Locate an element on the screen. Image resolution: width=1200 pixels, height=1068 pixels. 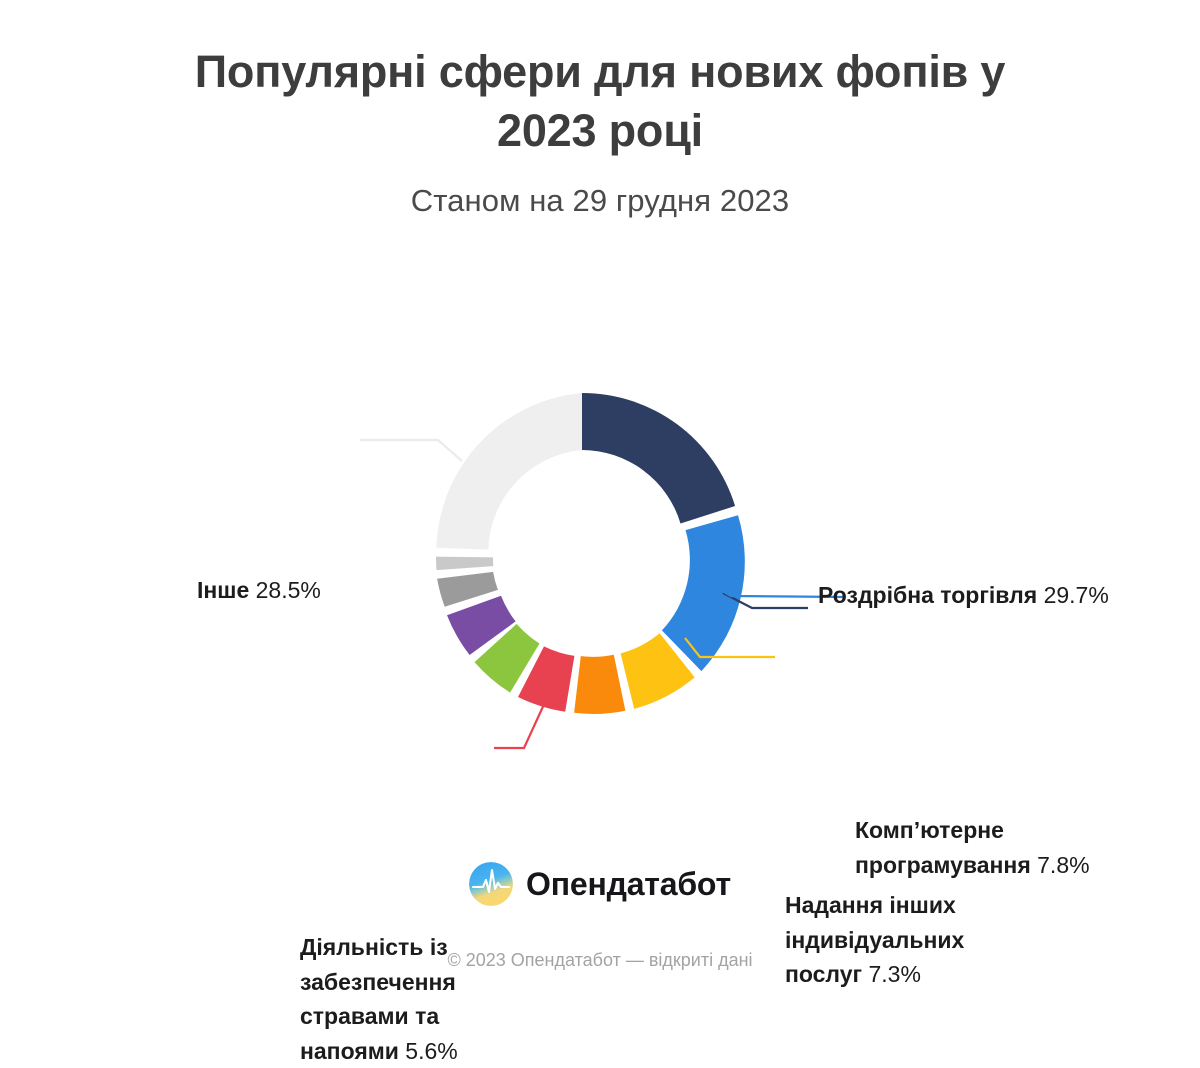
slice-consulting is located at coordinates (481, 625).